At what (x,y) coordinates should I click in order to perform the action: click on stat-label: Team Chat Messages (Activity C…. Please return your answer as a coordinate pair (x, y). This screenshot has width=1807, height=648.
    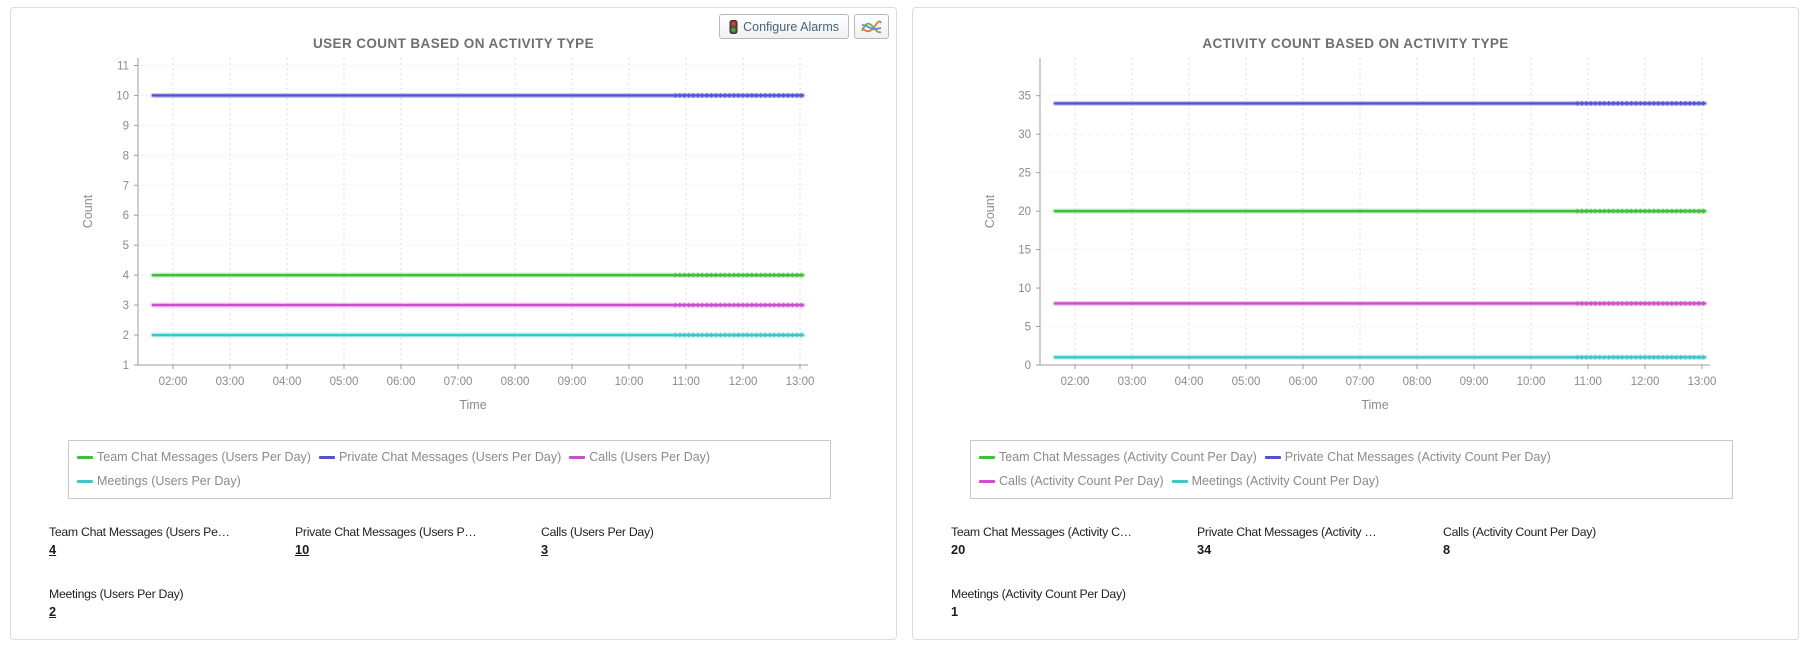
    Looking at the image, I should click on (1041, 532).